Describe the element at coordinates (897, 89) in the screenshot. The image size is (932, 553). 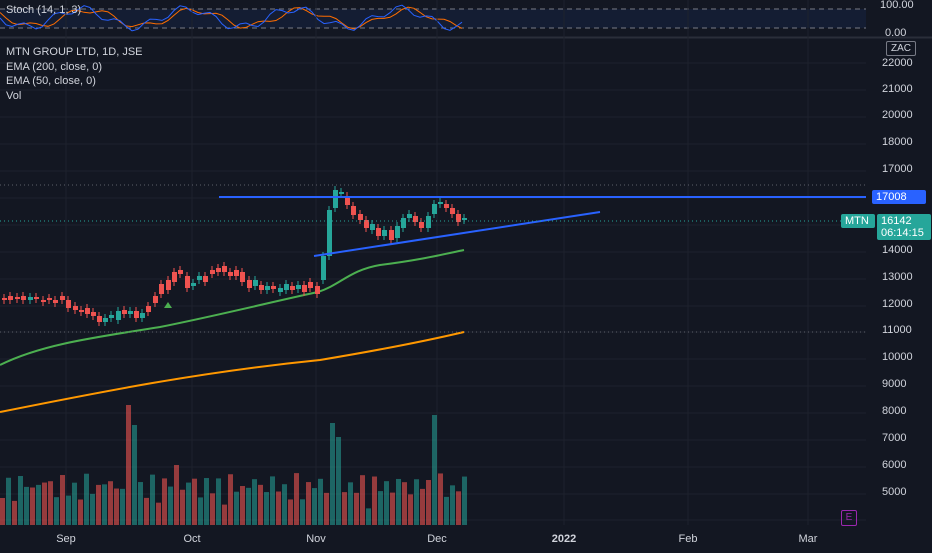
I see `price-axis-label: 21000` at that location.